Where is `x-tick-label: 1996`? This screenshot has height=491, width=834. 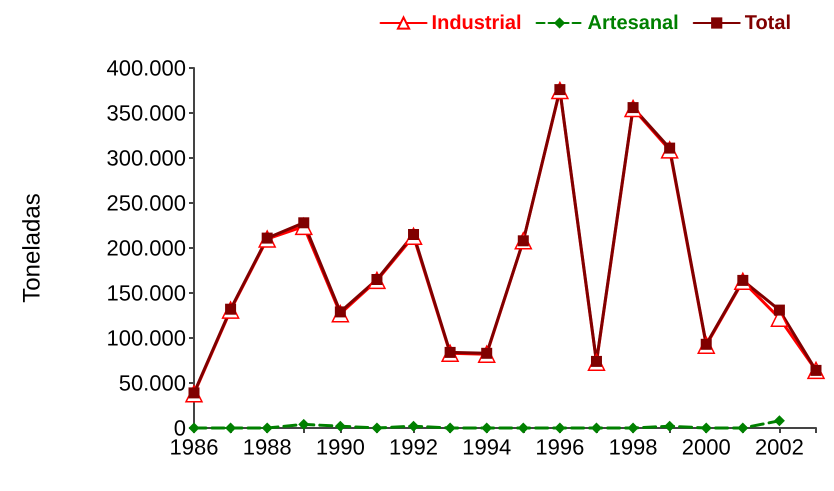
x-tick-label: 1996 is located at coordinates (559, 447).